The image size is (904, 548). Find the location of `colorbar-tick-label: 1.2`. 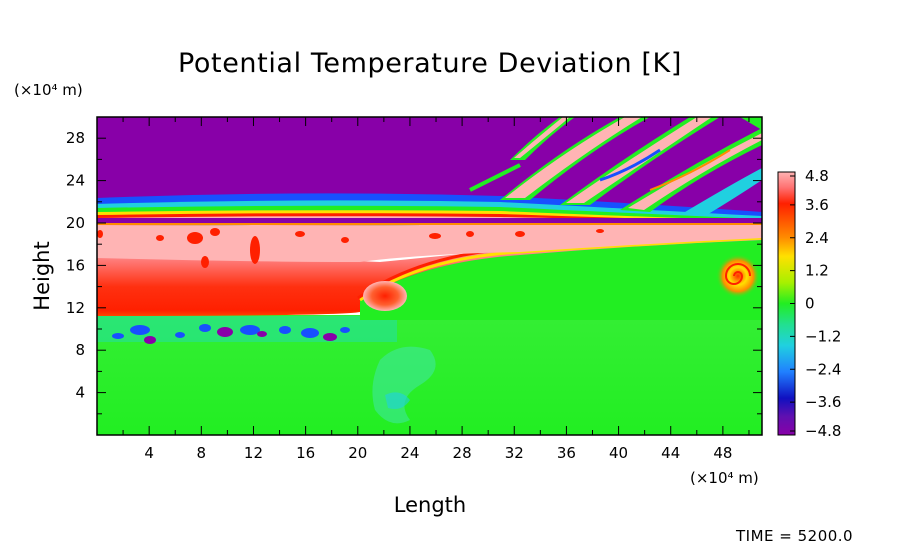

colorbar-tick-label: 1.2 is located at coordinates (817, 271).